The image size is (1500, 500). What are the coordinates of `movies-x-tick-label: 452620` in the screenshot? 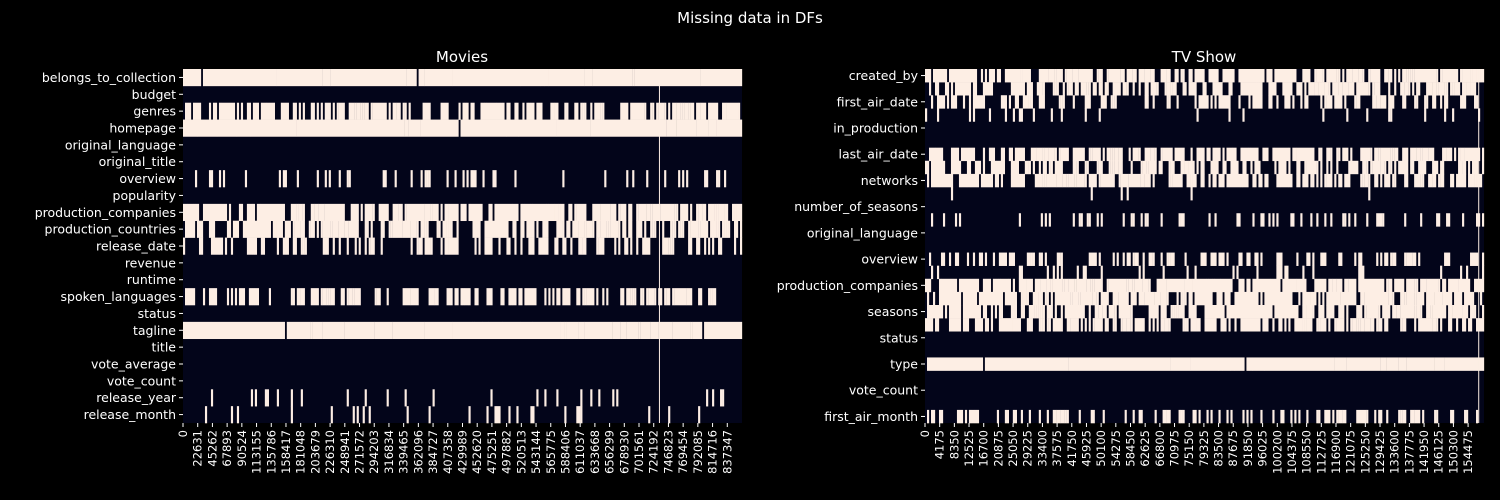 It's located at (477, 452).